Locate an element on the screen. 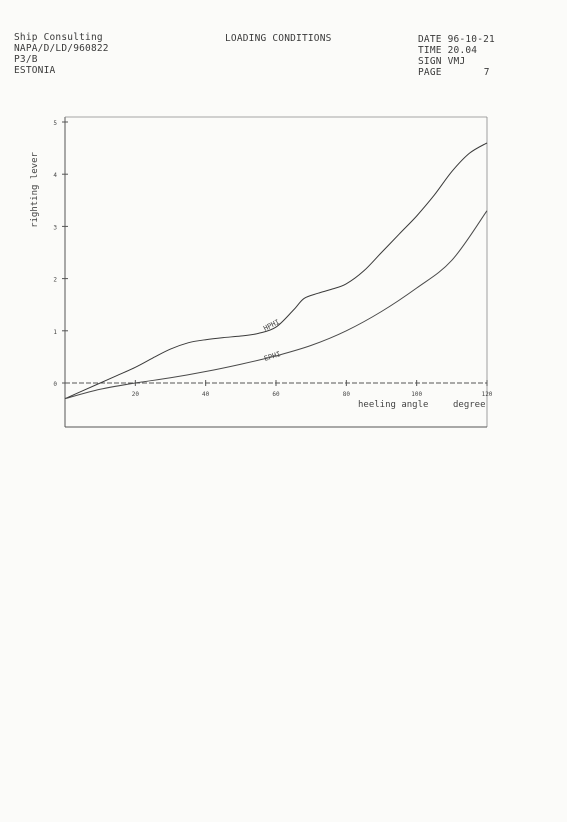 Image resolution: width=567 pixels, height=822 pixels. x-axis-unit: degree is located at coordinates (469, 405).